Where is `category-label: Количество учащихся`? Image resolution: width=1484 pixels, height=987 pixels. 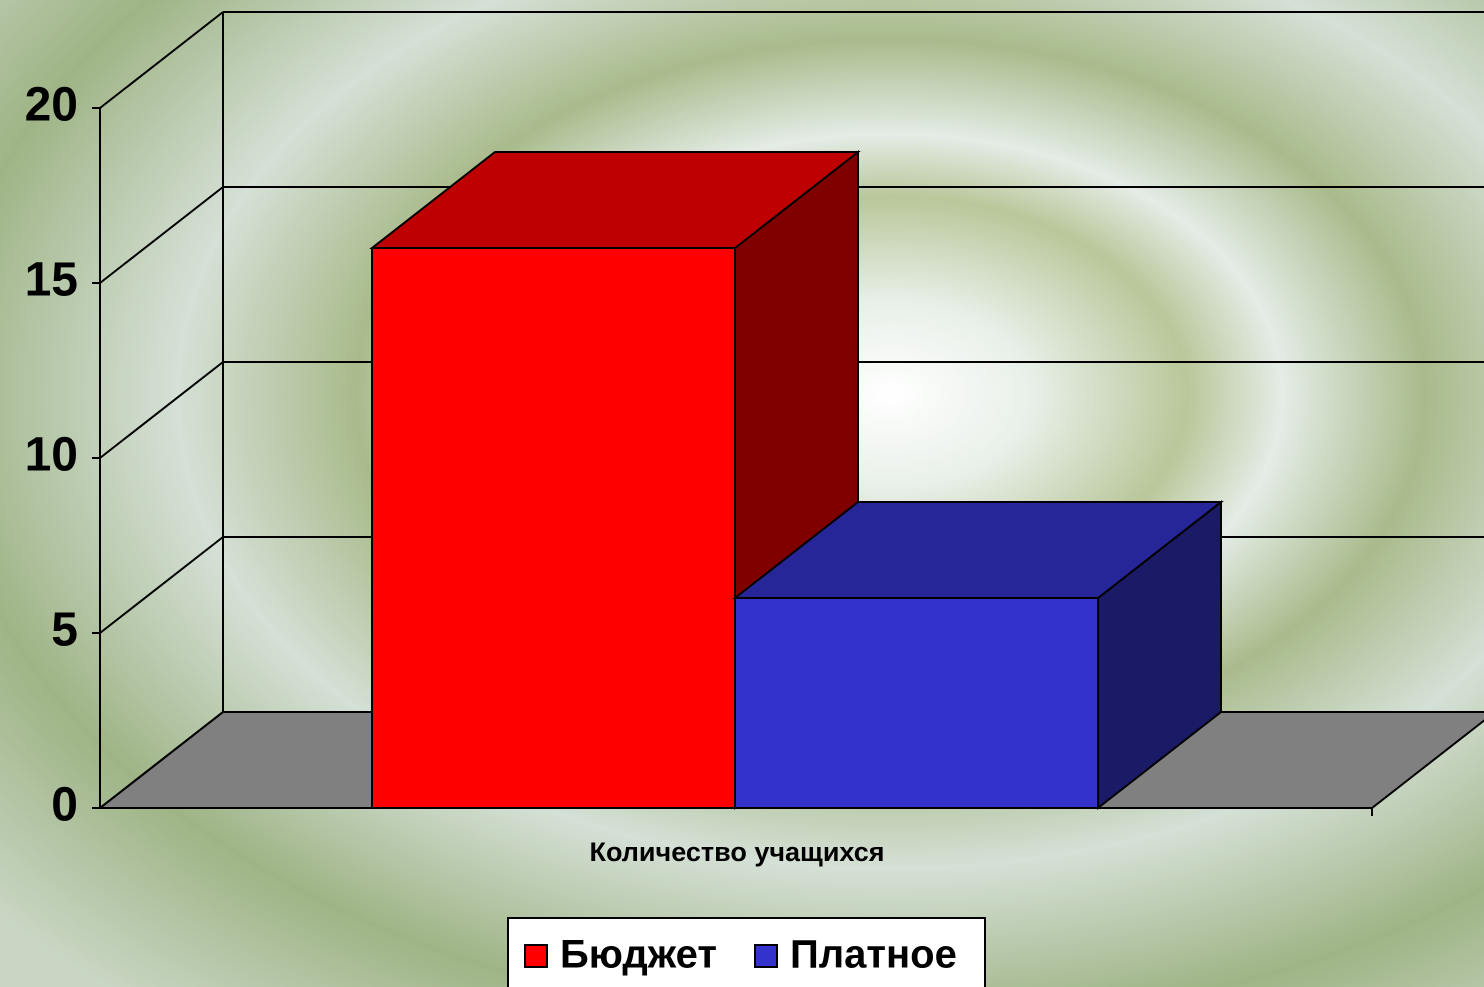 category-label: Количество учащихся is located at coordinates (736, 852).